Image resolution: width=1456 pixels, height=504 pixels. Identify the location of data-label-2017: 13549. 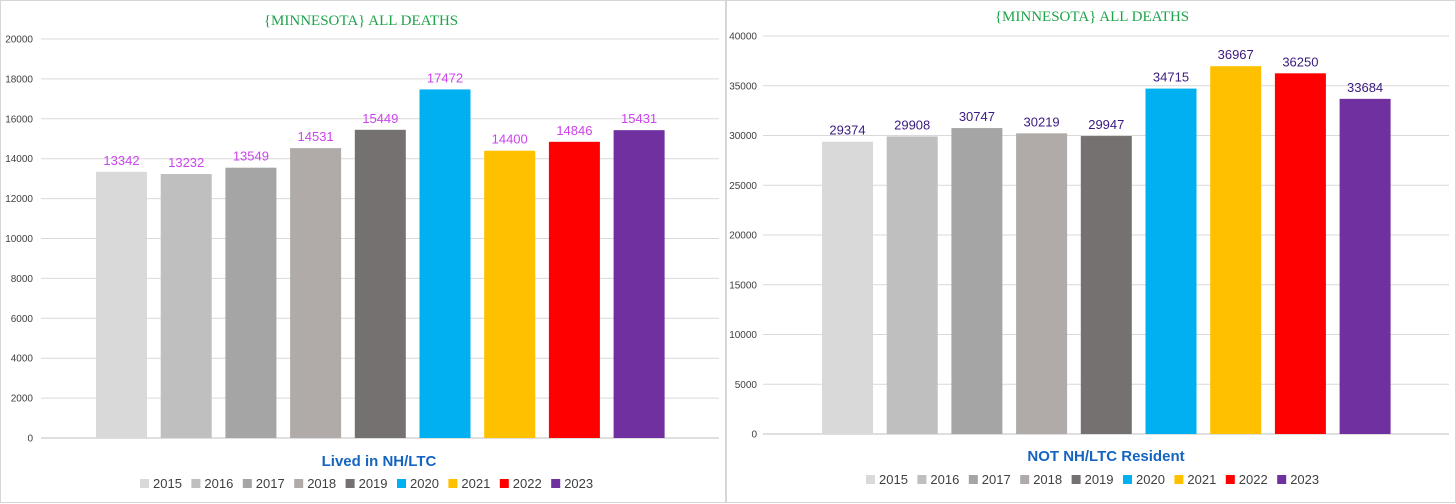
(251, 156).